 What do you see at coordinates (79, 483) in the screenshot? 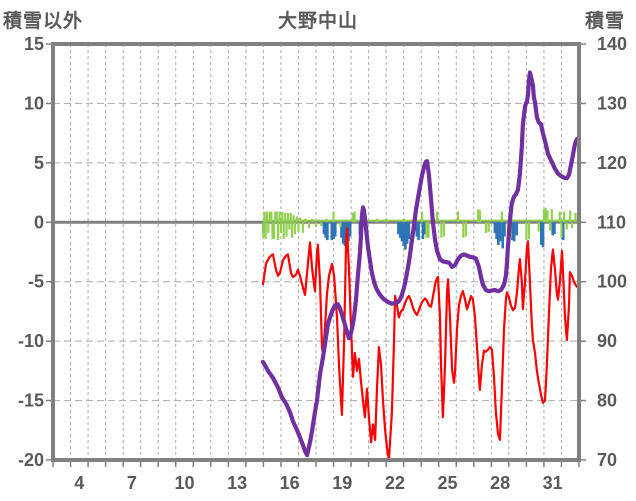
I see `svg-text: 4` at bounding box center [79, 483].